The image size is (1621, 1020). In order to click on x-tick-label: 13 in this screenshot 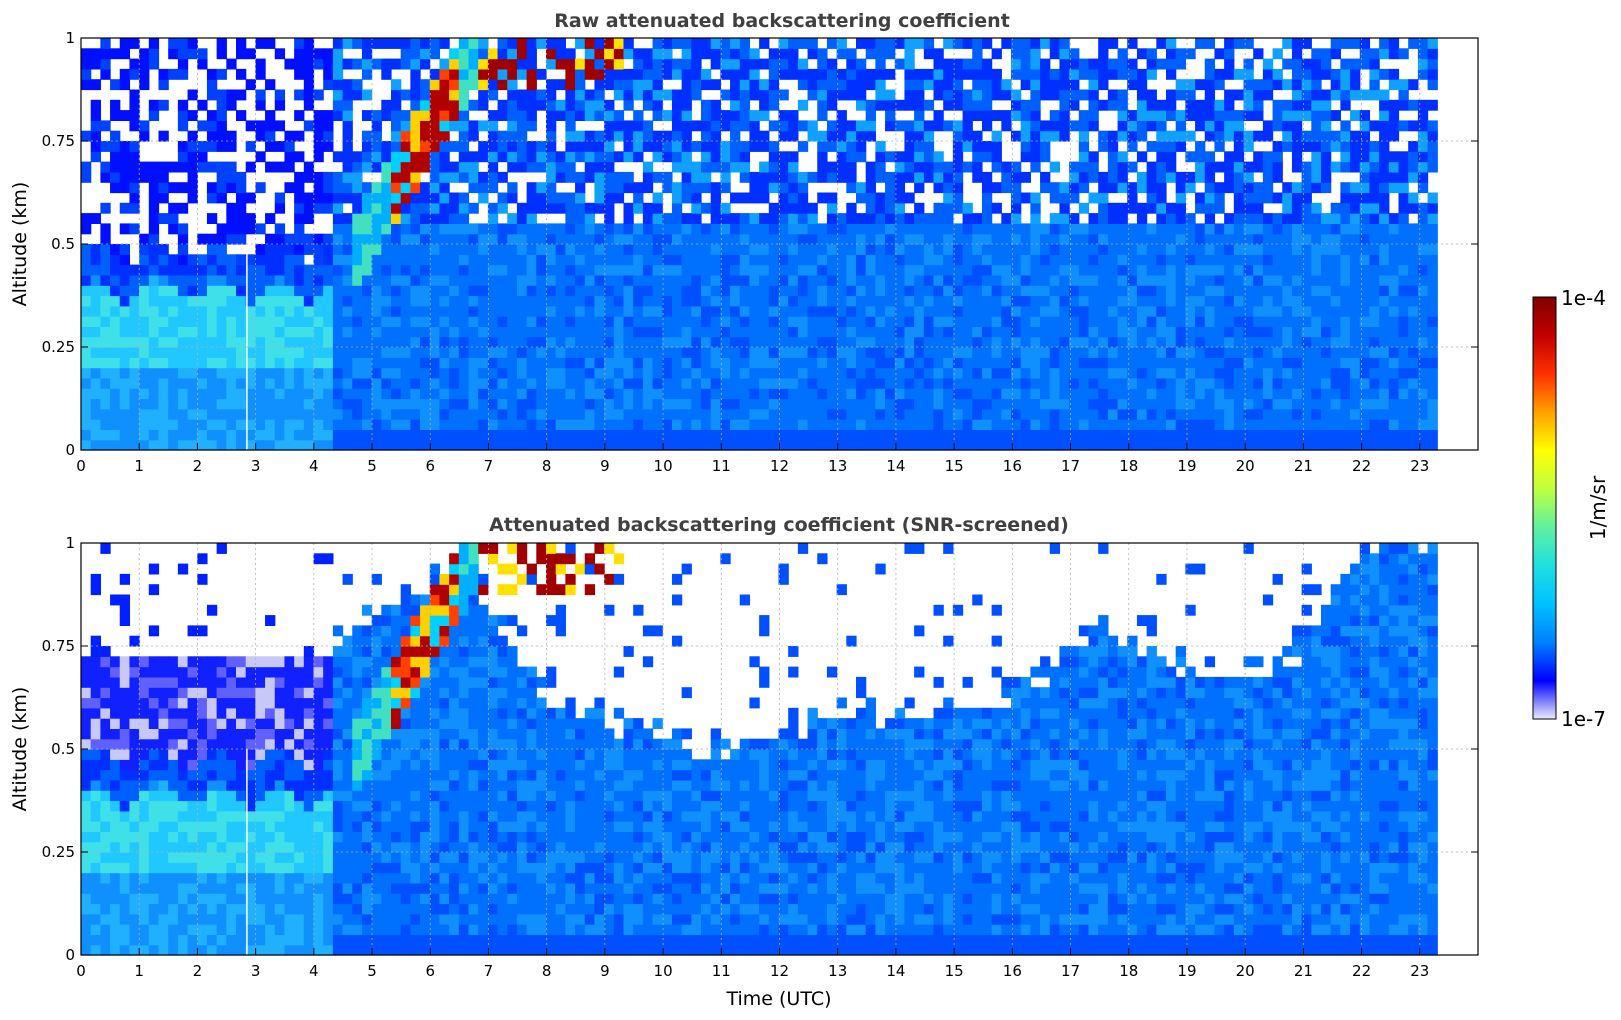, I will do `click(837, 466)`.